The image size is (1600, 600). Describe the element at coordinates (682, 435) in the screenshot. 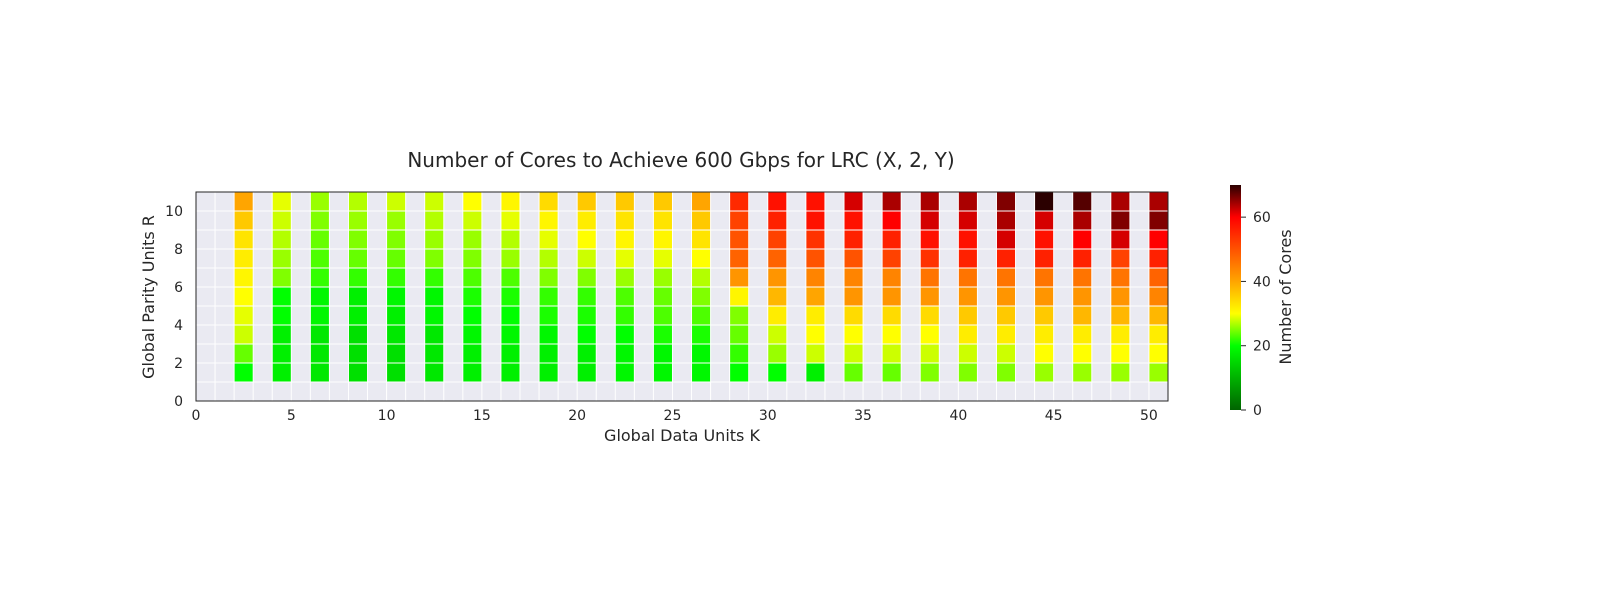

I see `x-axis-title: Global Data Units K` at that location.